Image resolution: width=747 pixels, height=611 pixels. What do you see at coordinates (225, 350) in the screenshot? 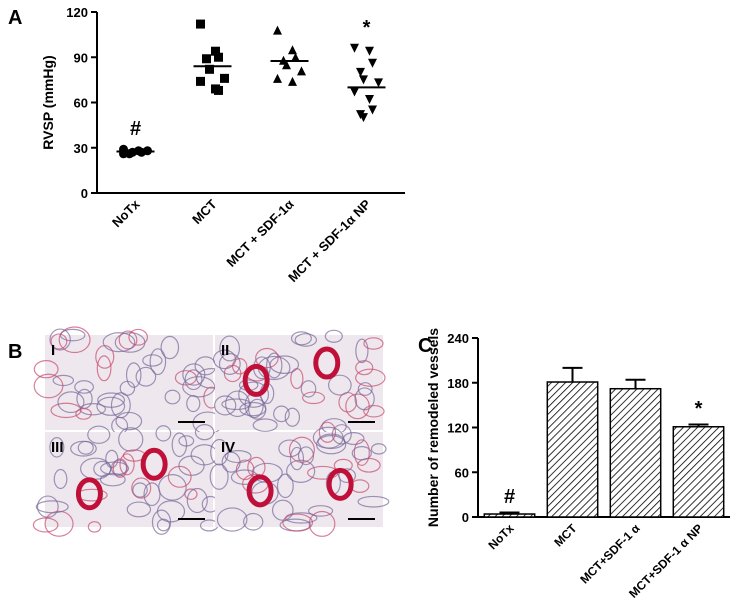
I see `micrograph-label: II` at bounding box center [225, 350].